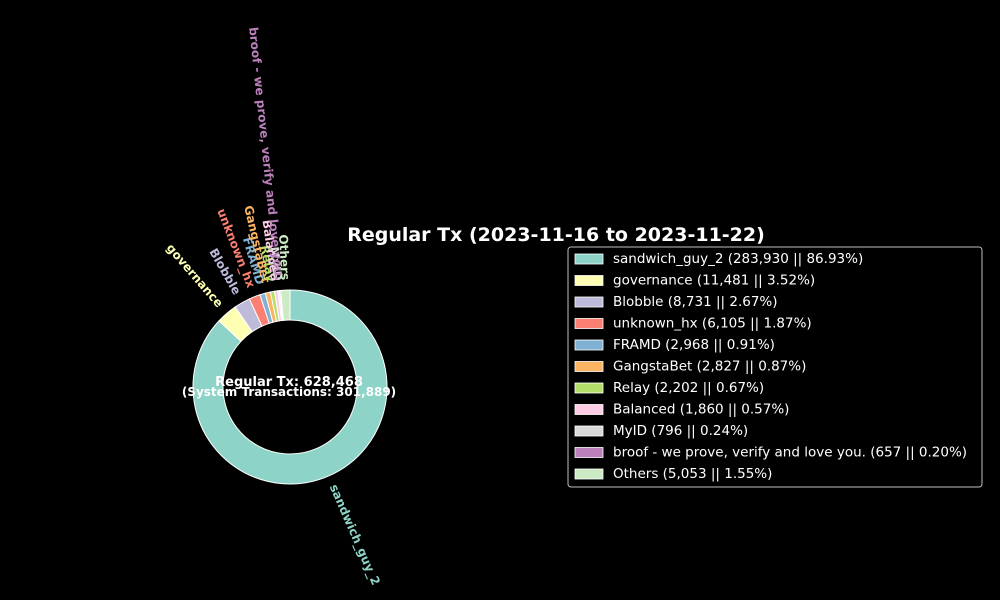  What do you see at coordinates (738, 259) in the screenshot?
I see `legend-label-sandwich-guy-2: sandwich_guy_2 (283,930 || 86.93%)` at bounding box center [738, 259].